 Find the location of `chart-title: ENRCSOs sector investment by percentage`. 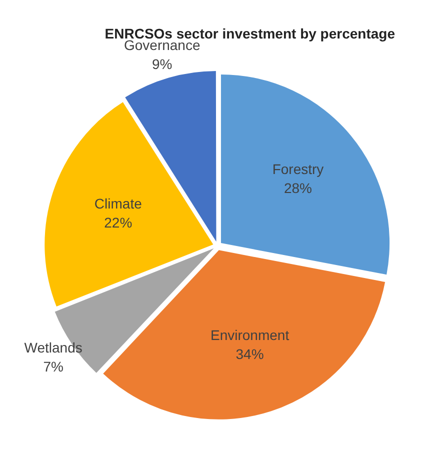

chart-title: ENRCSOs sector investment by percentage is located at coordinates (250, 33).